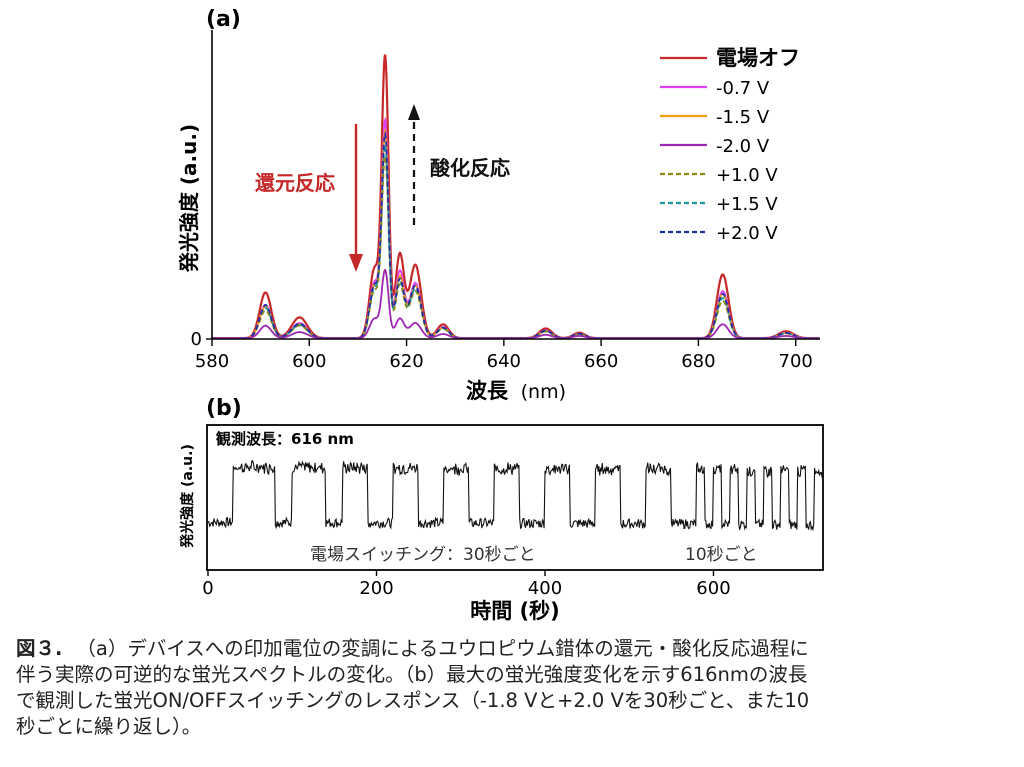 The width and height of the screenshot is (1024, 767). I want to click on caption-line-1-text: （a）デバイスへの印加電位の変調によるユウロピウム錯体の還元・酸化反応過程に, so click(442, 648).